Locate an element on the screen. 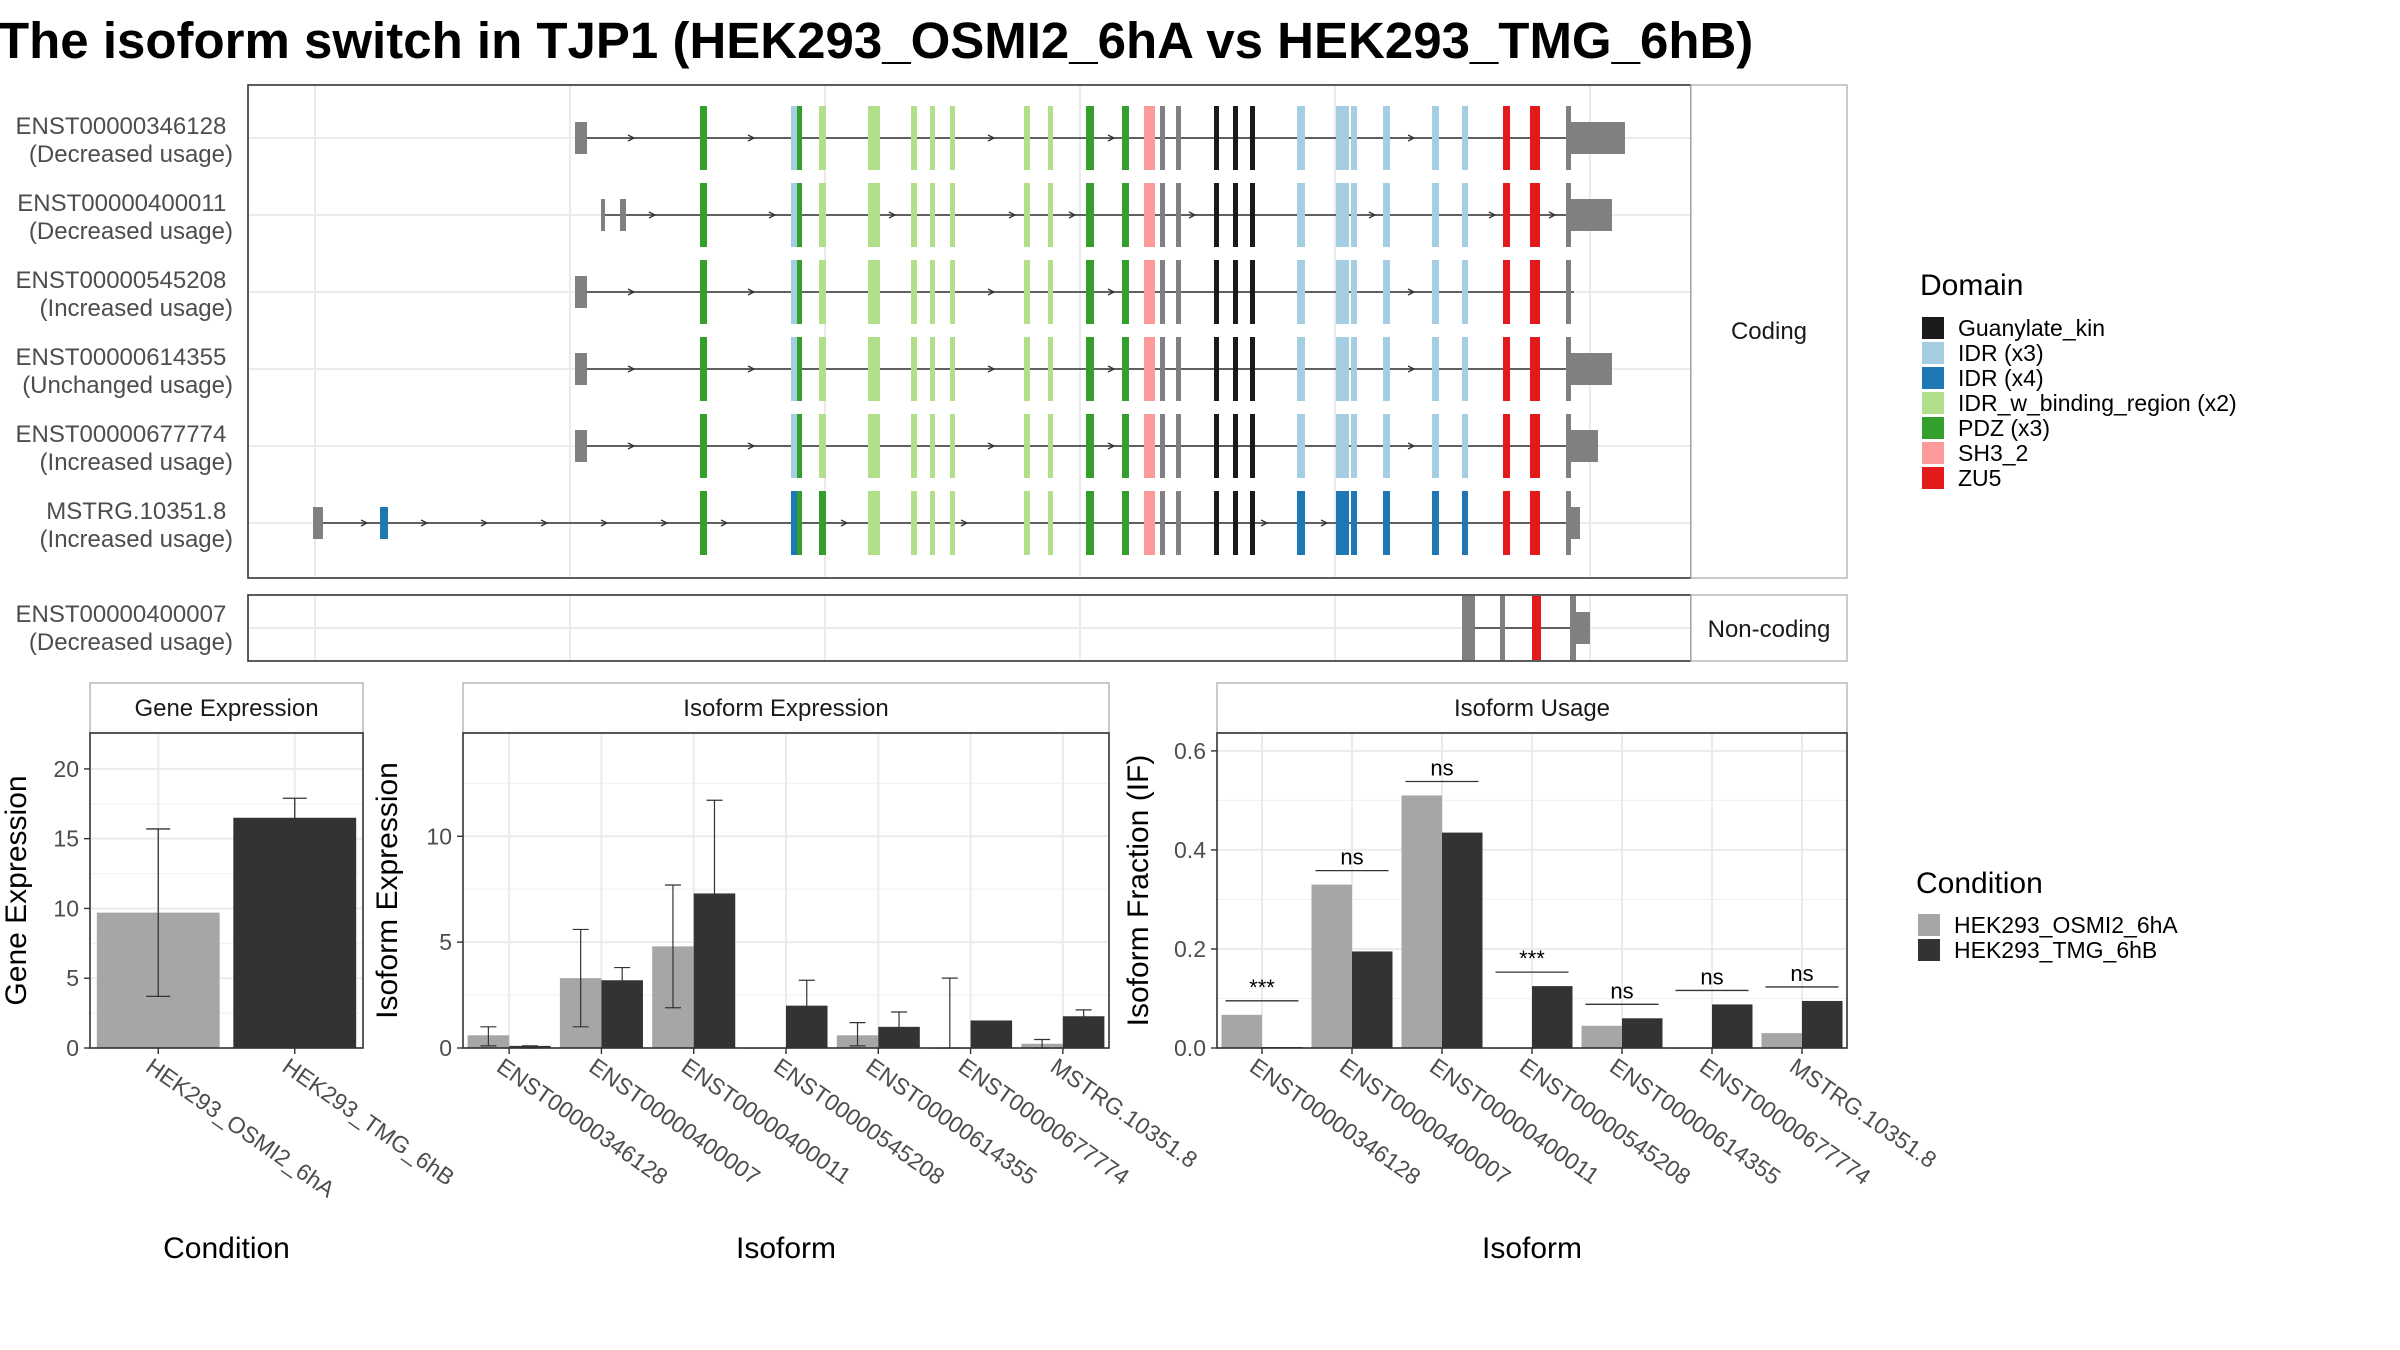 This screenshot has height=1350, width=2400. x-tick-label: ENST00000614355 is located at coordinates (951, 1121).